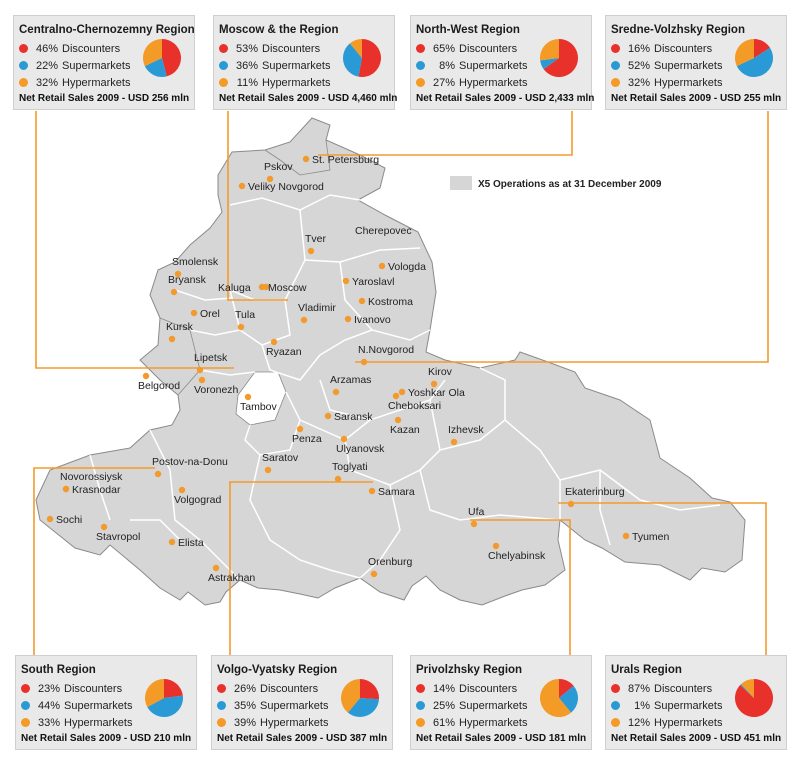 This screenshot has width=800, height=765. Describe the element at coordinates (328, 416) in the screenshot. I see `city-dot-saransk` at that location.